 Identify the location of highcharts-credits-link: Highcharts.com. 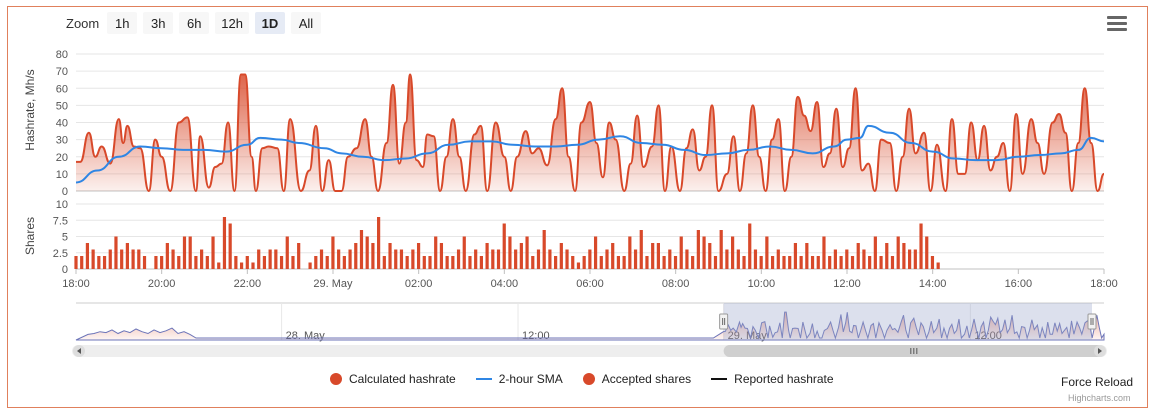
(1099, 398).